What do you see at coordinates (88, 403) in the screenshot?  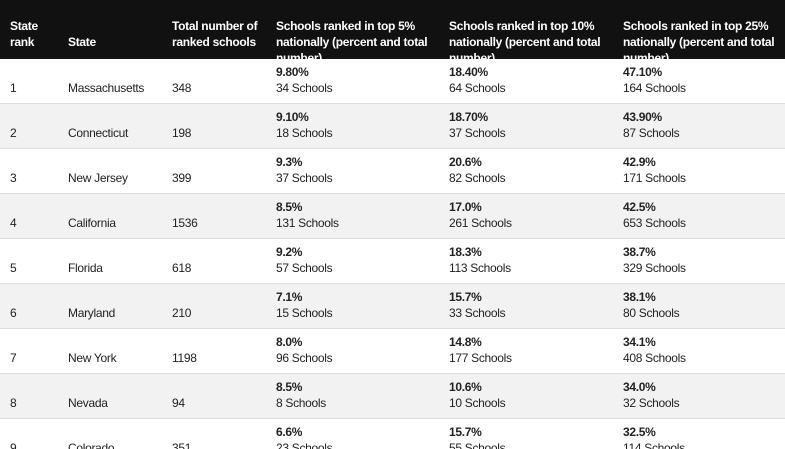 I see `state-cell: Nevada` at bounding box center [88, 403].